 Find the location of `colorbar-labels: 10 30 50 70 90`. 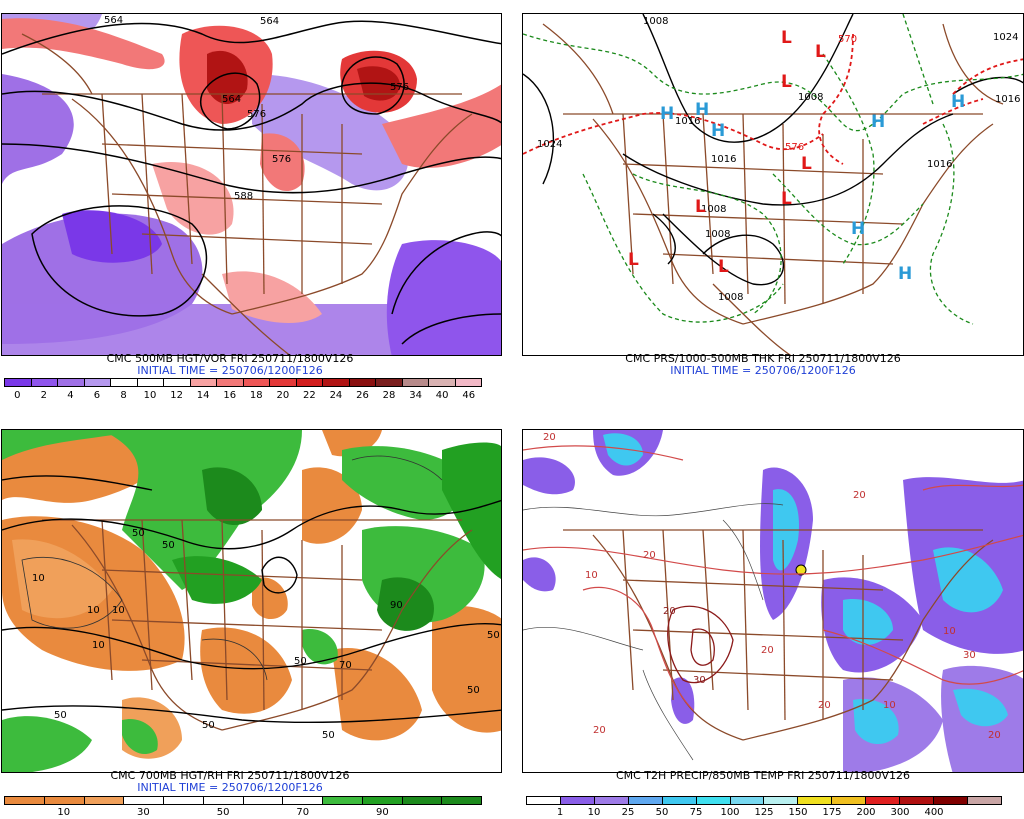

colorbar-labels: 10 30 50 70 90 is located at coordinates (243, 813).